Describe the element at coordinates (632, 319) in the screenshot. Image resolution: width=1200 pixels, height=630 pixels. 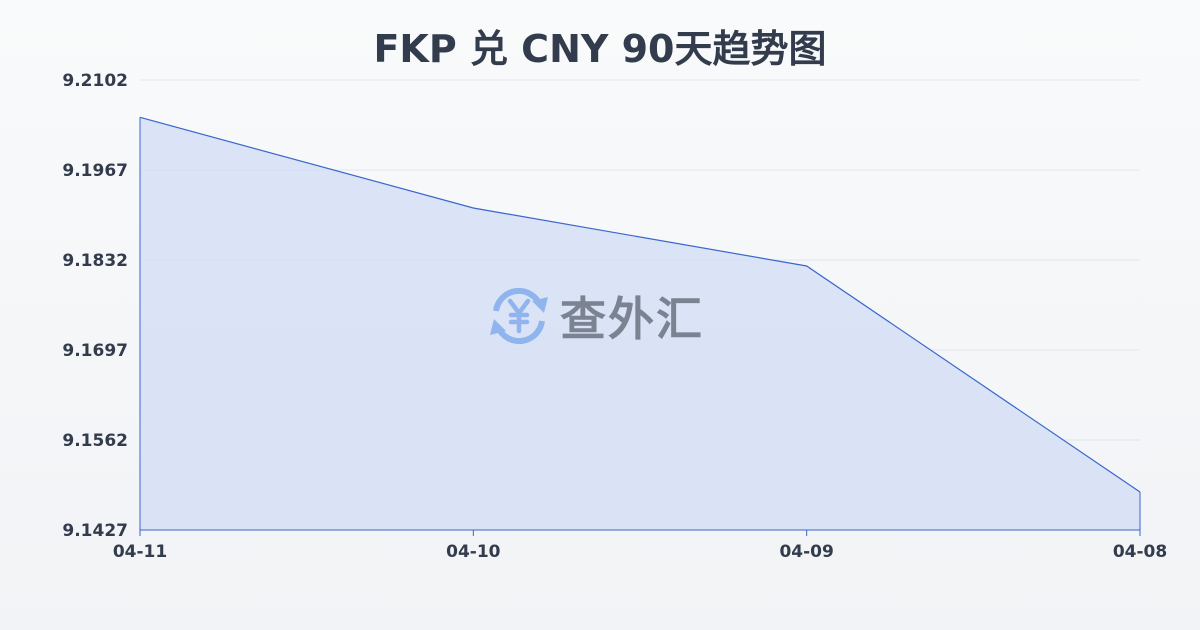
I see `watermark-text: 查外汇` at that location.